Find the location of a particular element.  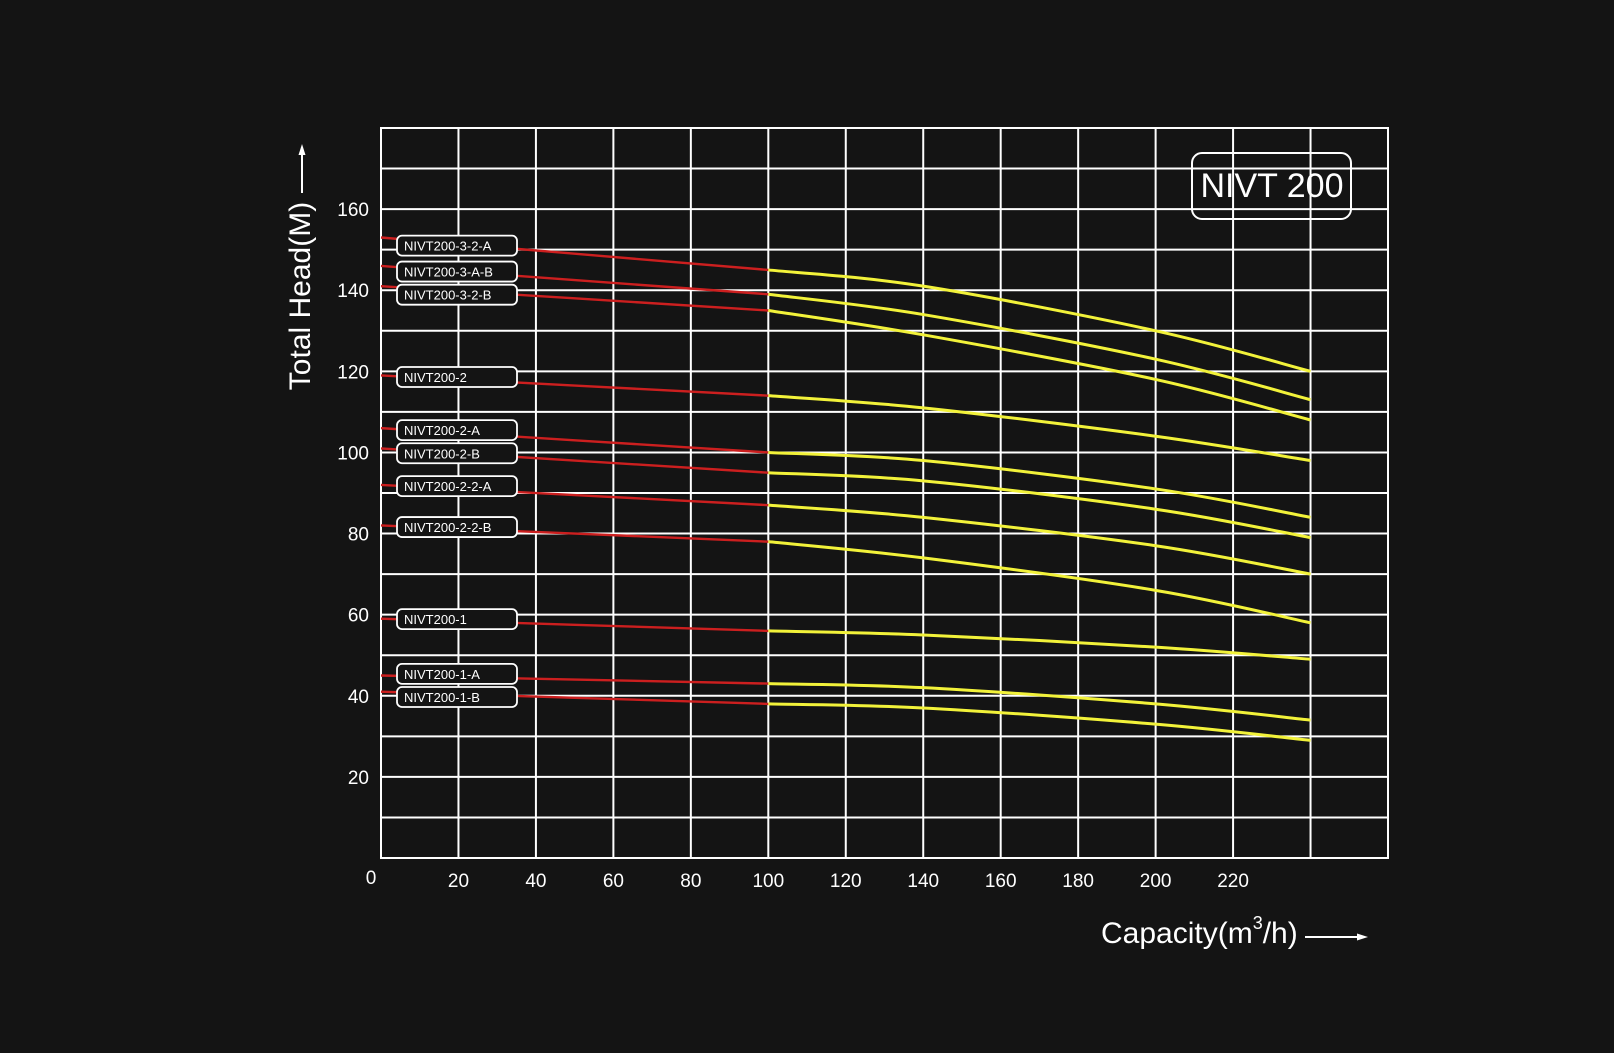

curve-label: NIVT200-2-2-A is located at coordinates (457, 486).